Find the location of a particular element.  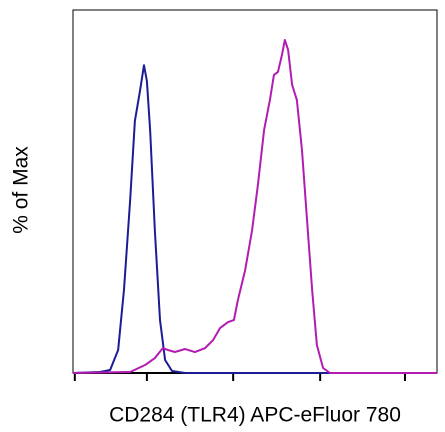

x-axis-label: CD284 (TLR4) APC-eFluor 780 is located at coordinates (255, 415).